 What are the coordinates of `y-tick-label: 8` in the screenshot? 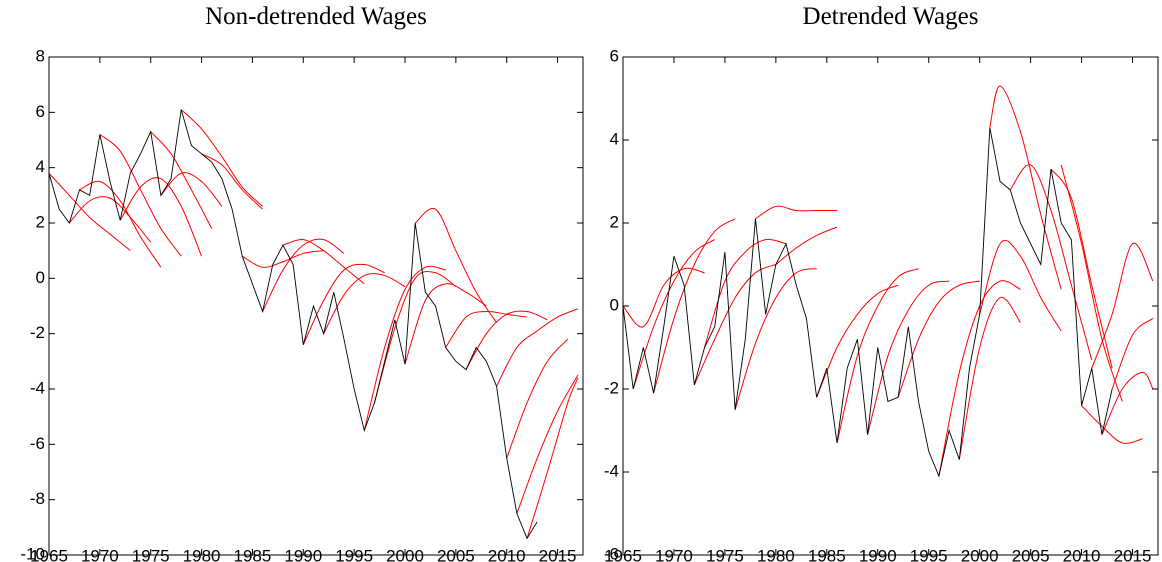 It's located at (40, 55).